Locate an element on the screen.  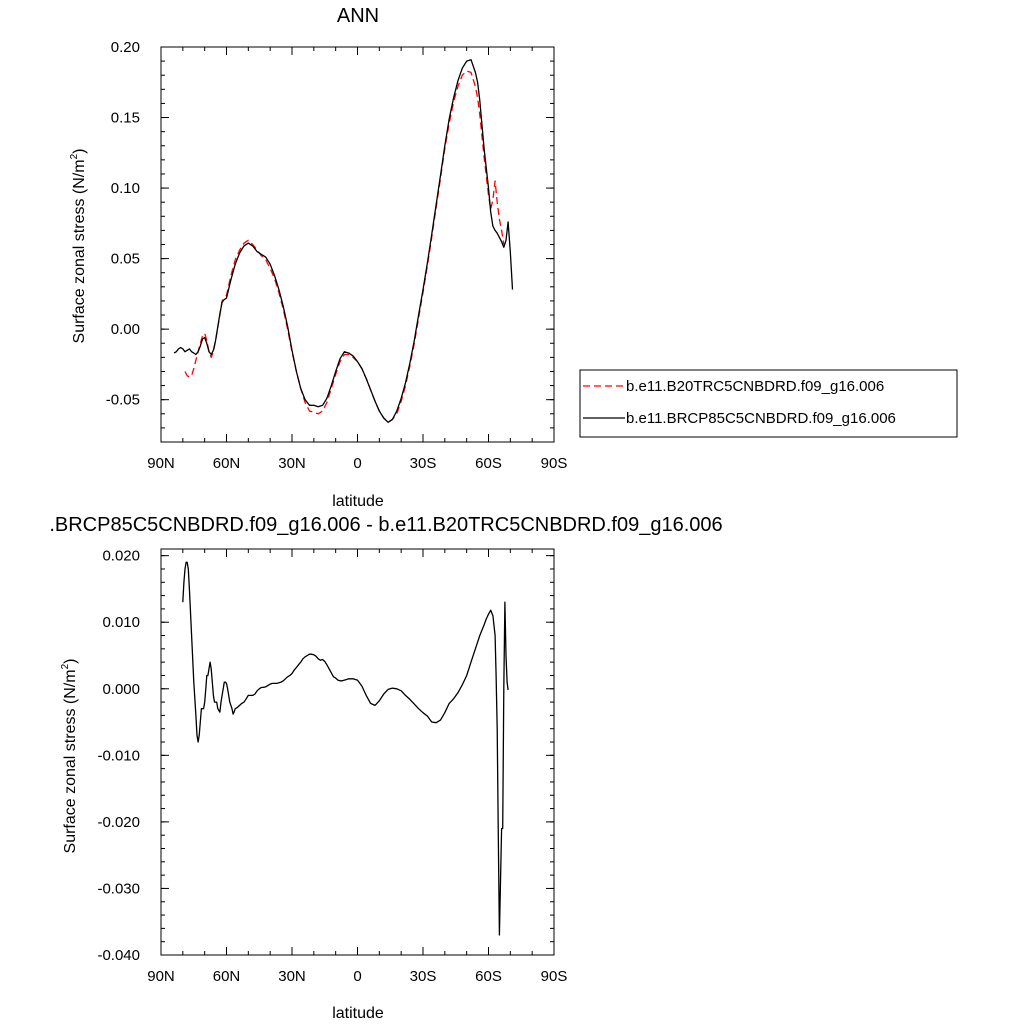
top-x-tick-label: 60S is located at coordinates (488, 463).